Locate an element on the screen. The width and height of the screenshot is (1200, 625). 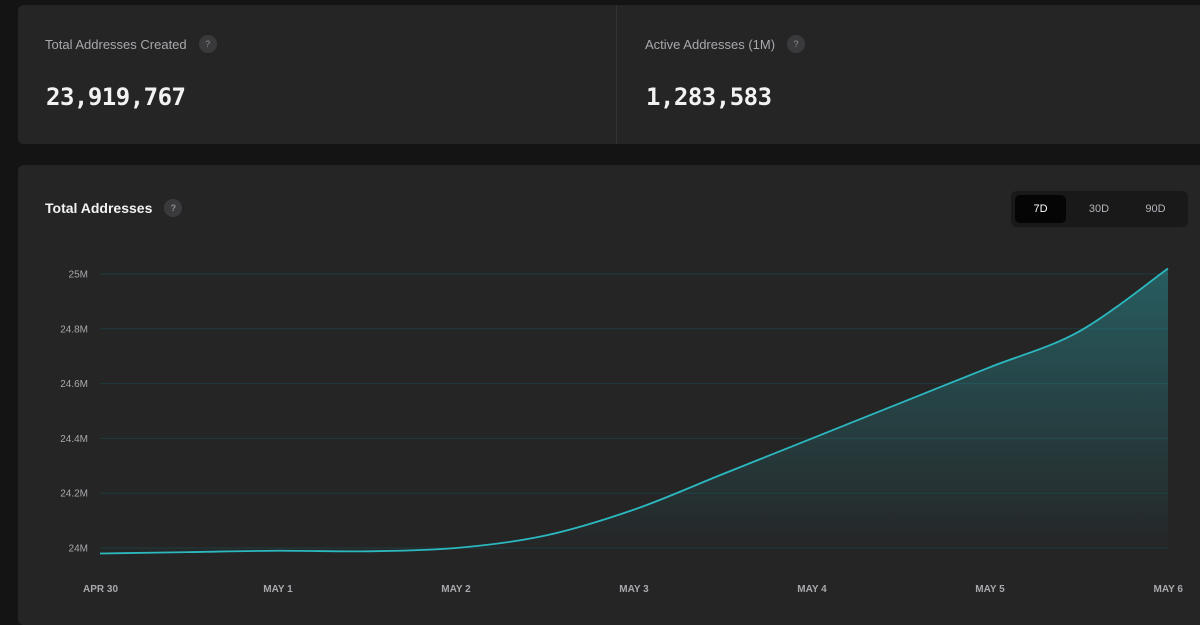
range-selector: 7D 30D 90D is located at coordinates (1099, 209).